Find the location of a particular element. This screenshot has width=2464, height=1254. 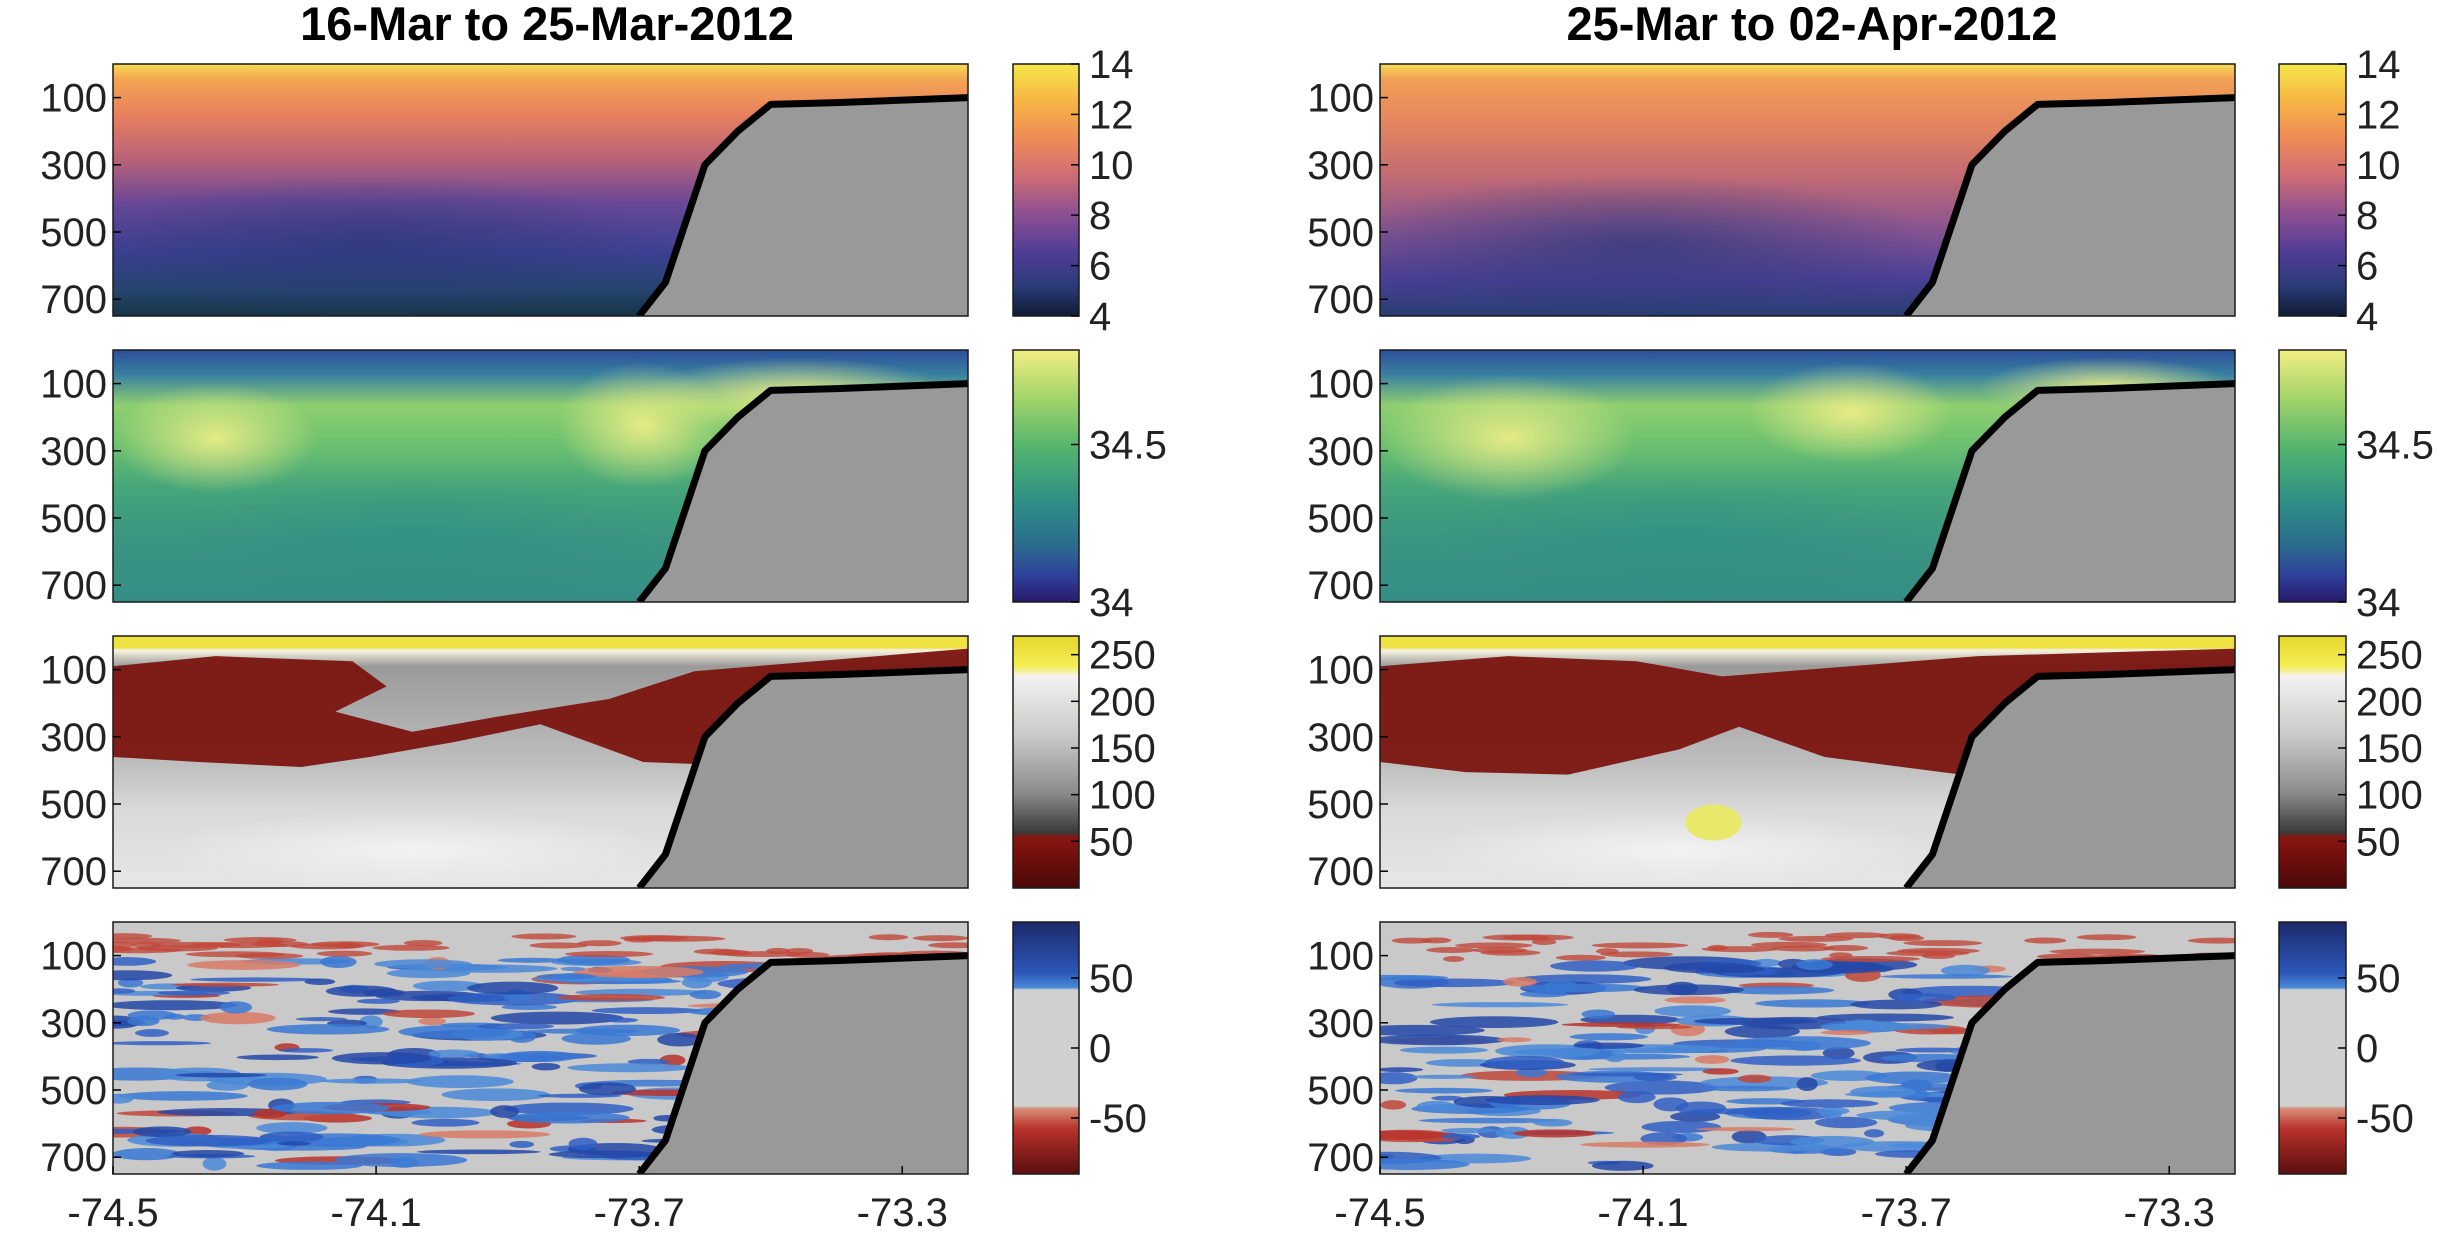

surface-oxygen is located at coordinates (540, 642).